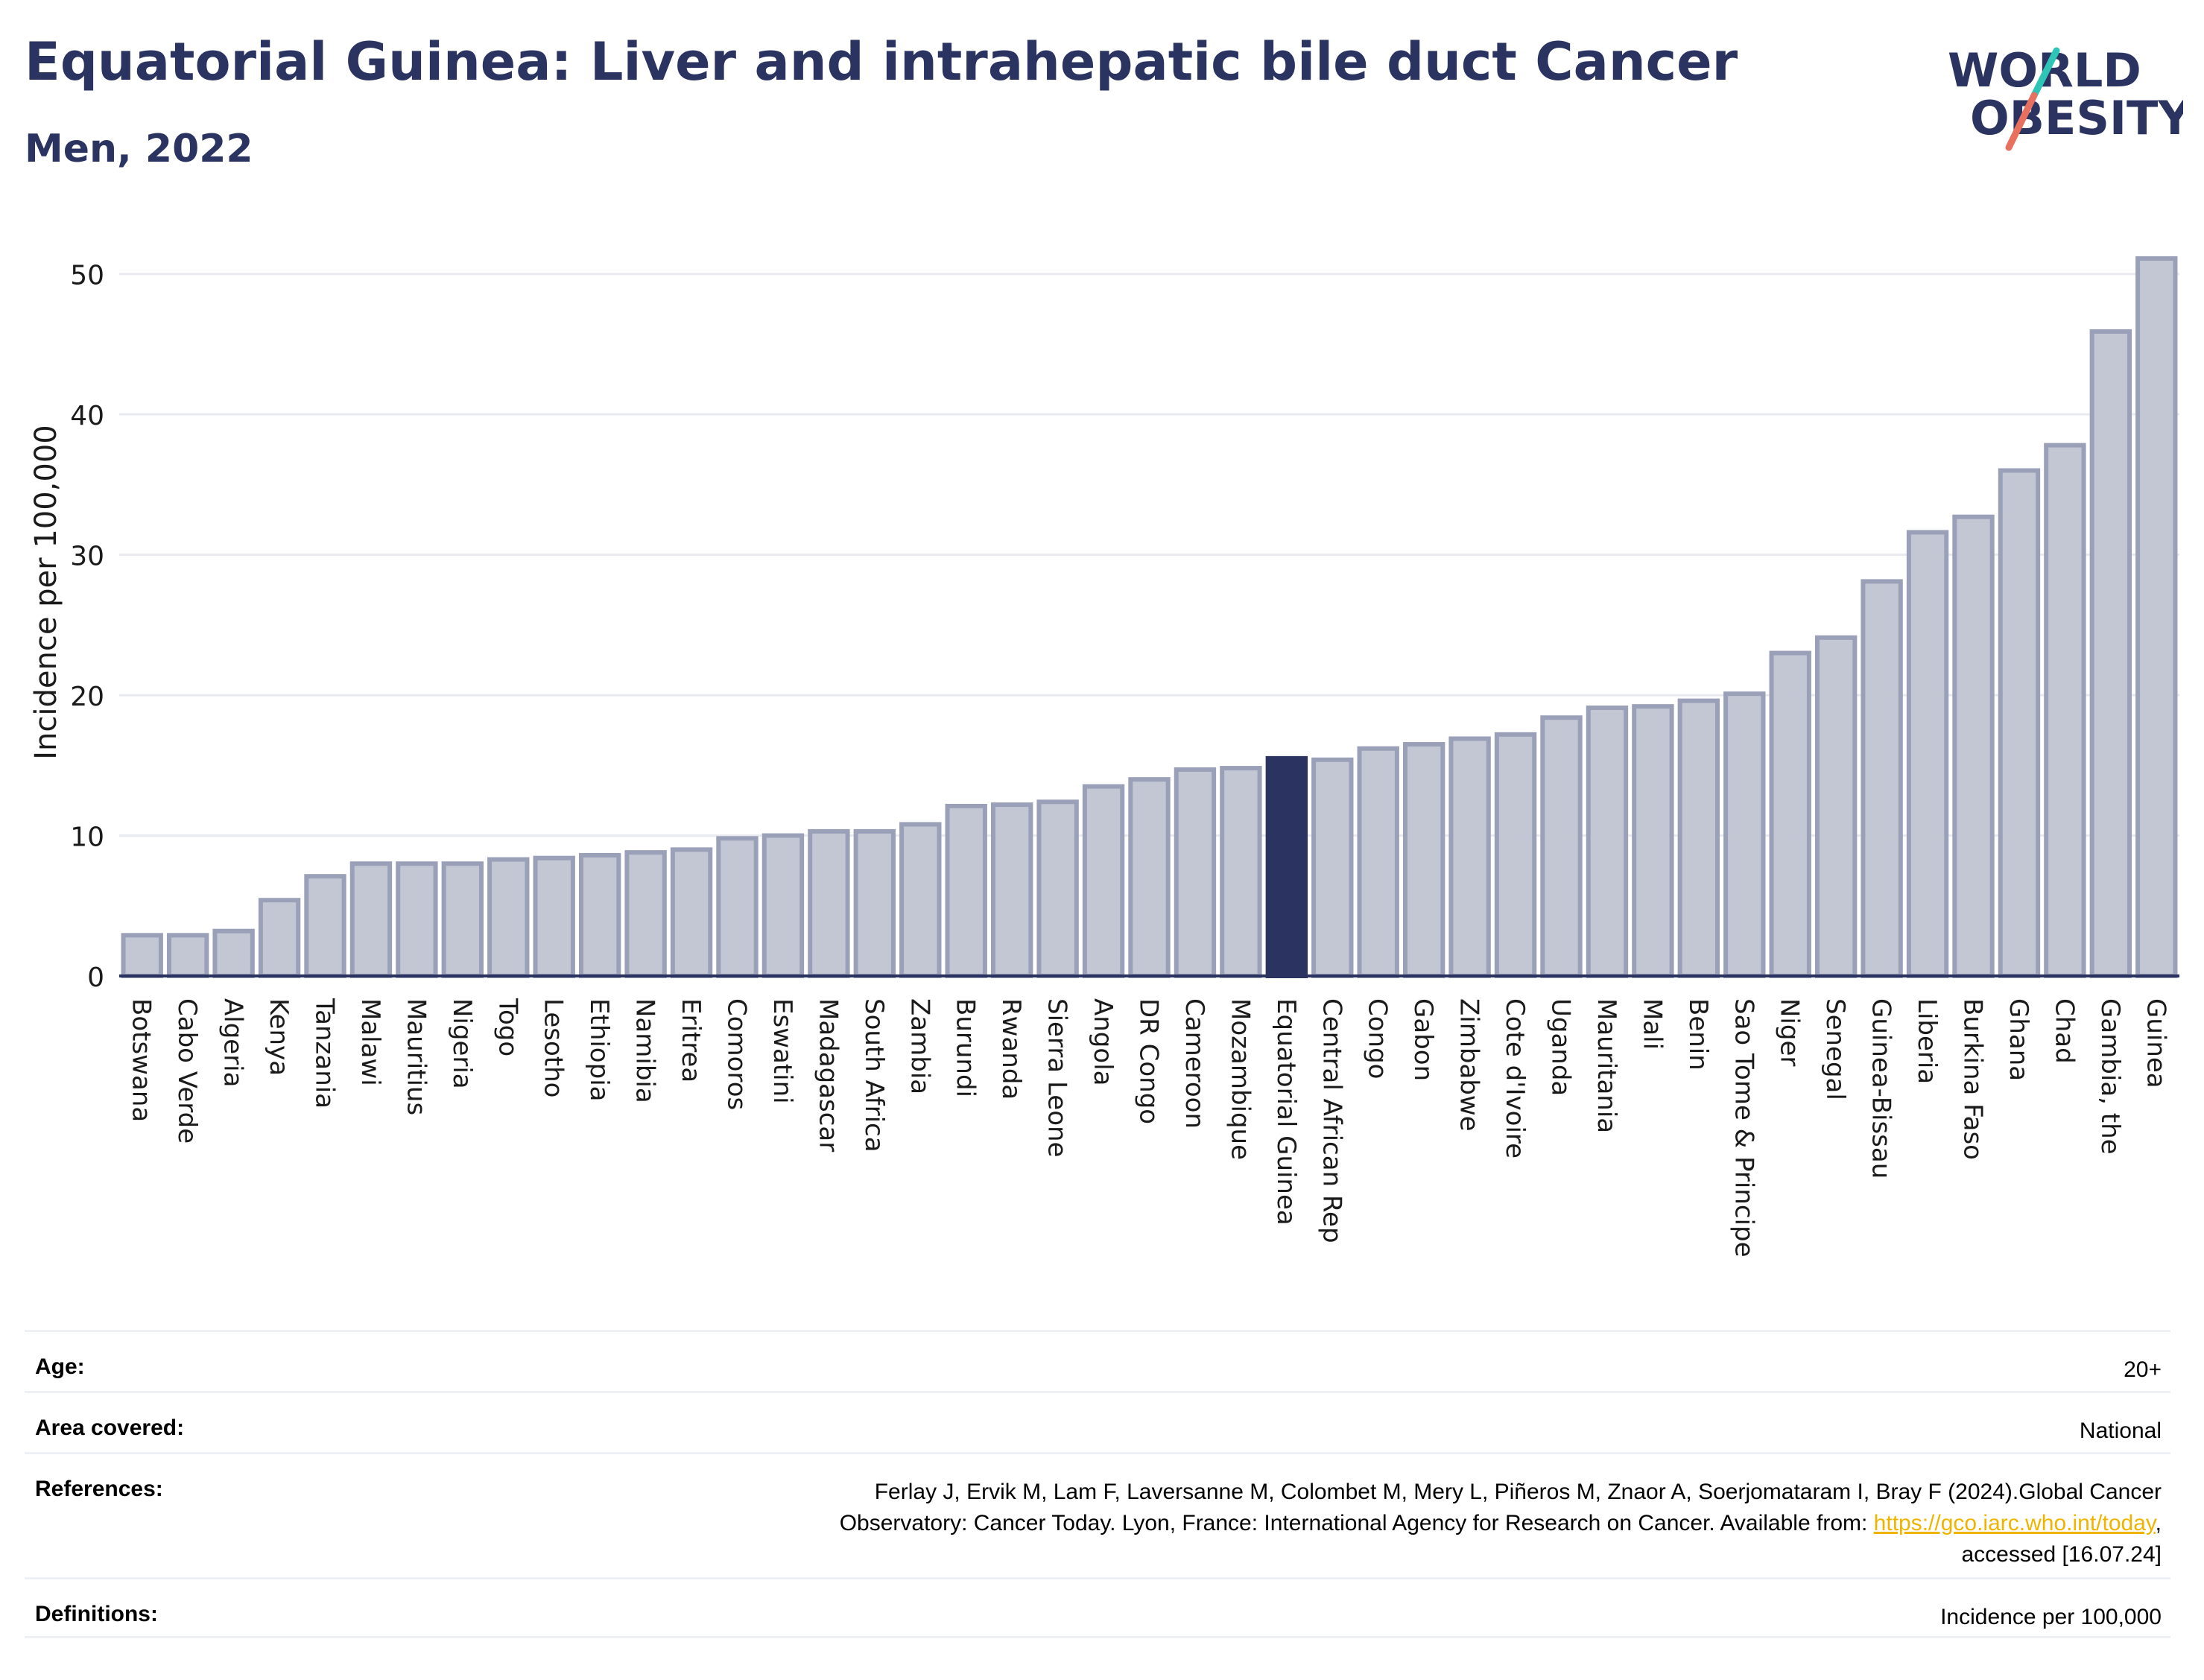 Image resolution: width=2204 pixels, height=1680 pixels. What do you see at coordinates (782, 1051) in the screenshot?
I see `x-tick-label: Eswatini` at bounding box center [782, 1051].